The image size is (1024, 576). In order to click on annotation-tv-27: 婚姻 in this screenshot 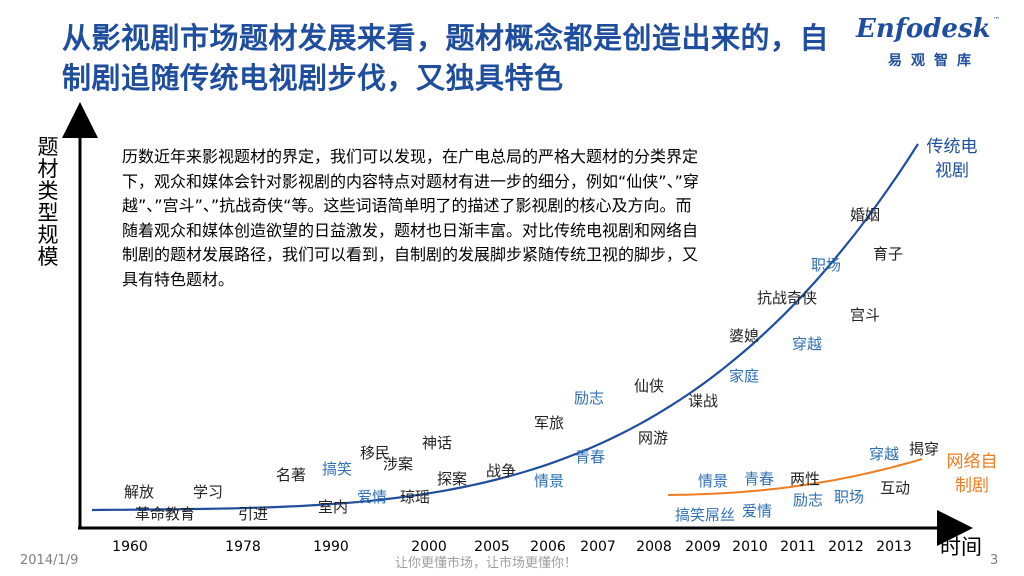, I will do `click(865, 215)`.